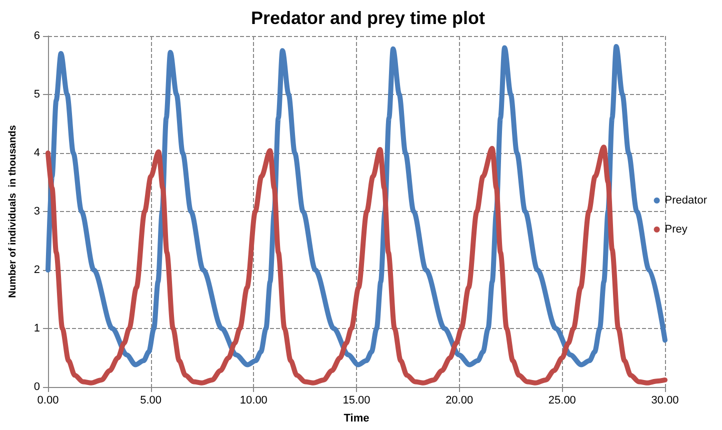 The width and height of the screenshot is (722, 430). What do you see at coordinates (356, 400) in the screenshot?
I see `x-tick-label: 15.00` at bounding box center [356, 400].